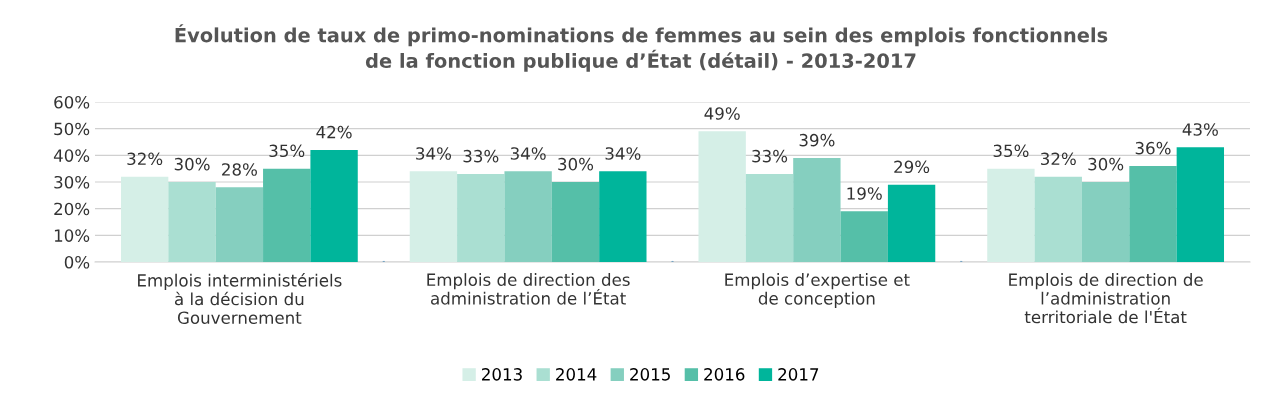  I want to click on y-tick-label: 30%, so click(72, 182).